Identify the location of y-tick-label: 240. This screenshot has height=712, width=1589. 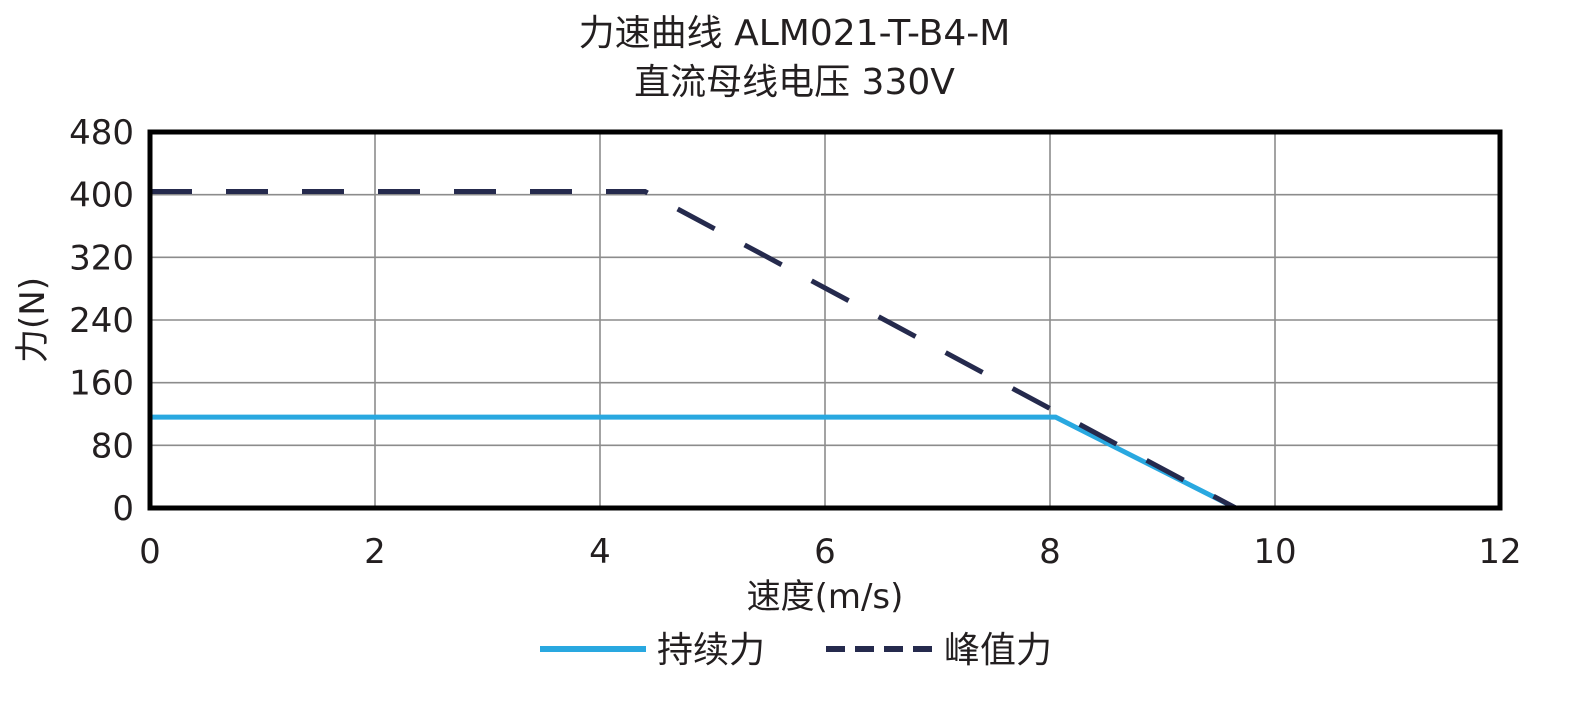
(101, 321).